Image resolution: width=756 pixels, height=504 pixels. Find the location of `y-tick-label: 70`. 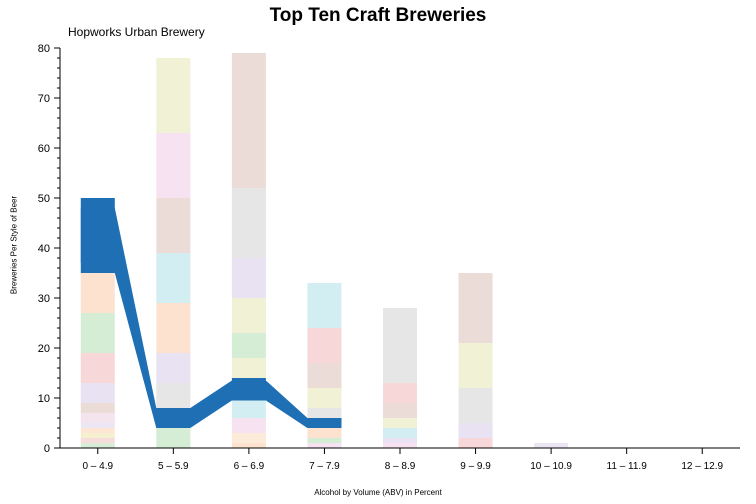

y-tick-label: 70 is located at coordinates (44, 99).